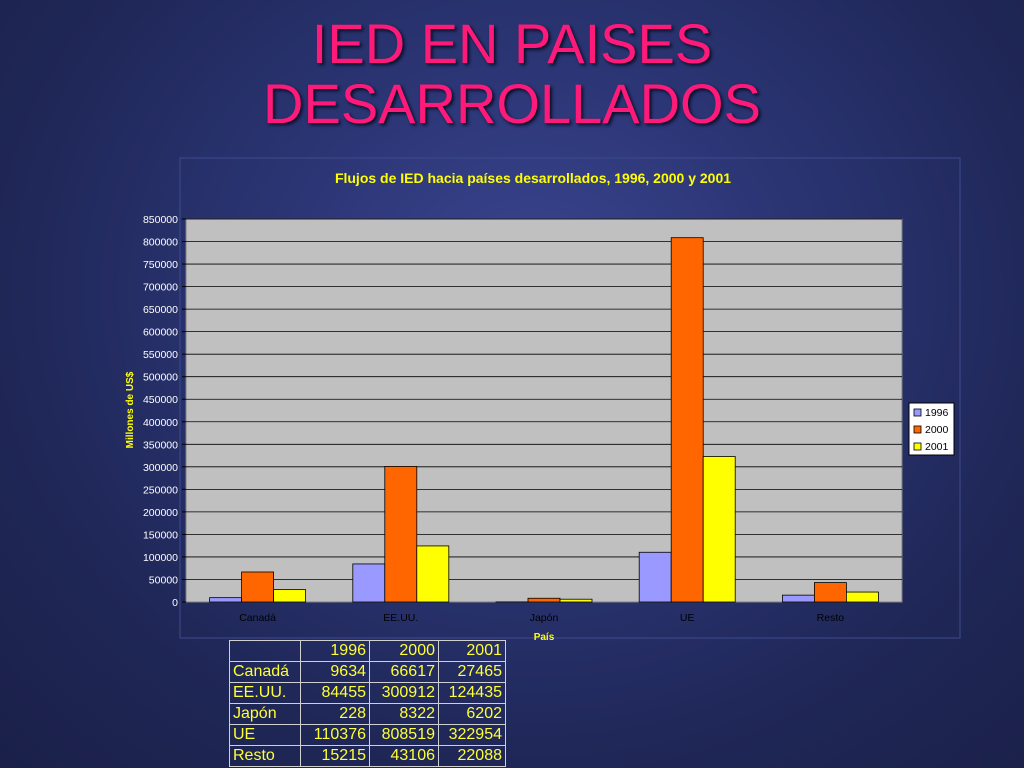 The image size is (1024, 768). I want to click on table-cell: 43106, so click(404, 756).